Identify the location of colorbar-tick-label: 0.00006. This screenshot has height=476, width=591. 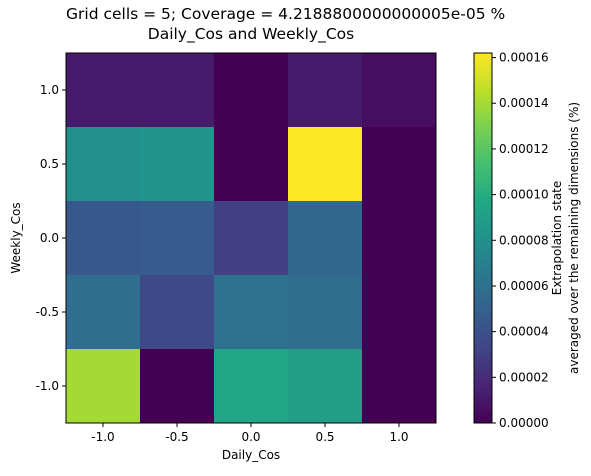
(524, 286).